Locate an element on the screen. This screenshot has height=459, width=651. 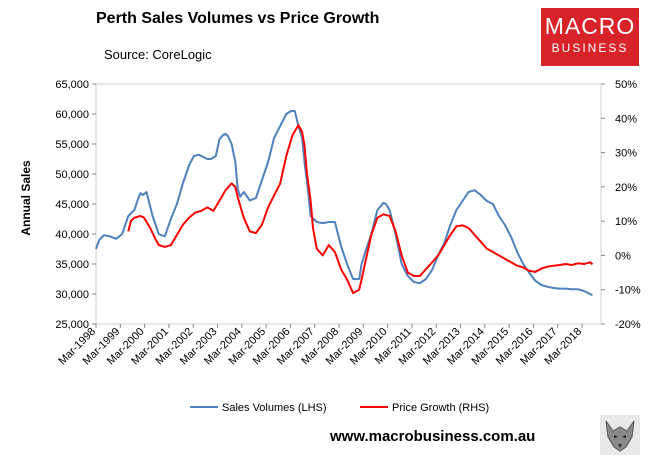
left-tick-label: 45,000 is located at coordinates (72, 205).